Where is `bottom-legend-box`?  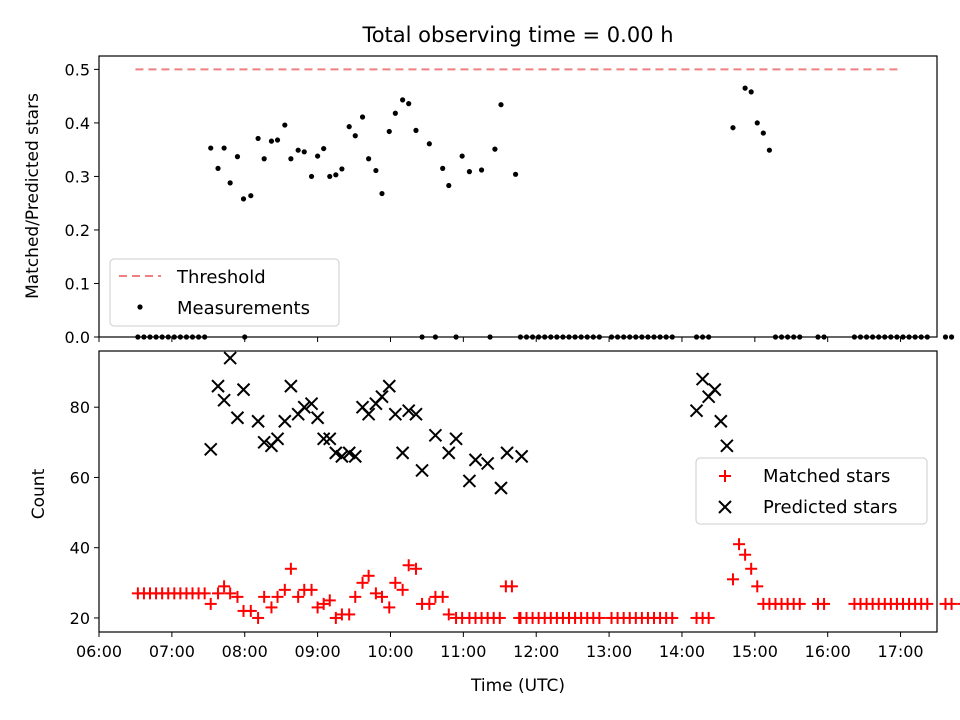
bottom-legend-box is located at coordinates (811, 491).